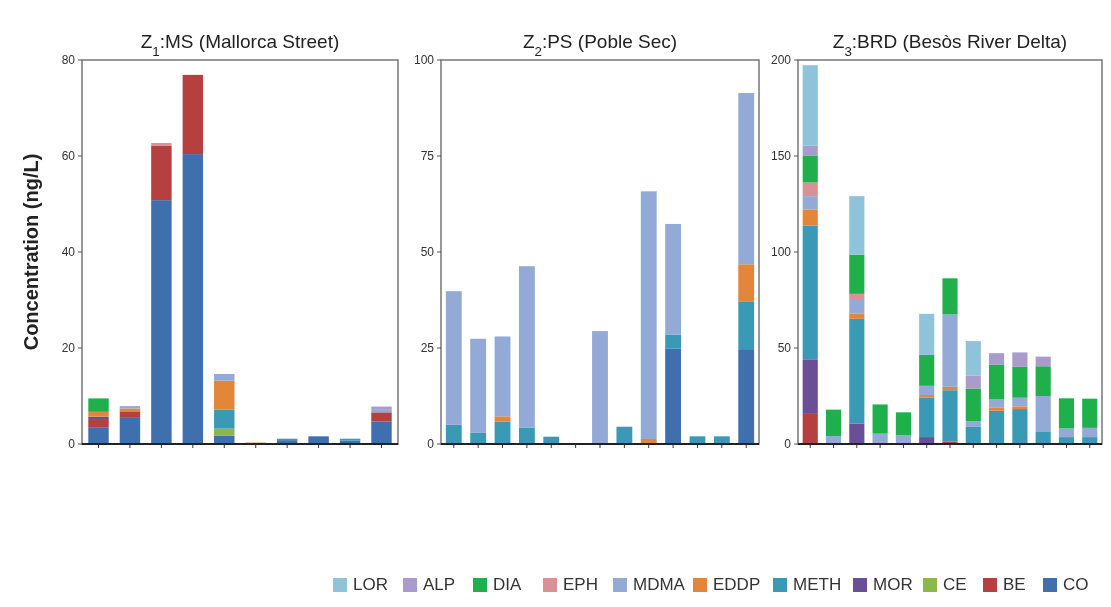 The image size is (1111, 607). Describe the element at coordinates (1076, 584) in the screenshot. I see `legend-label: CO` at that location.